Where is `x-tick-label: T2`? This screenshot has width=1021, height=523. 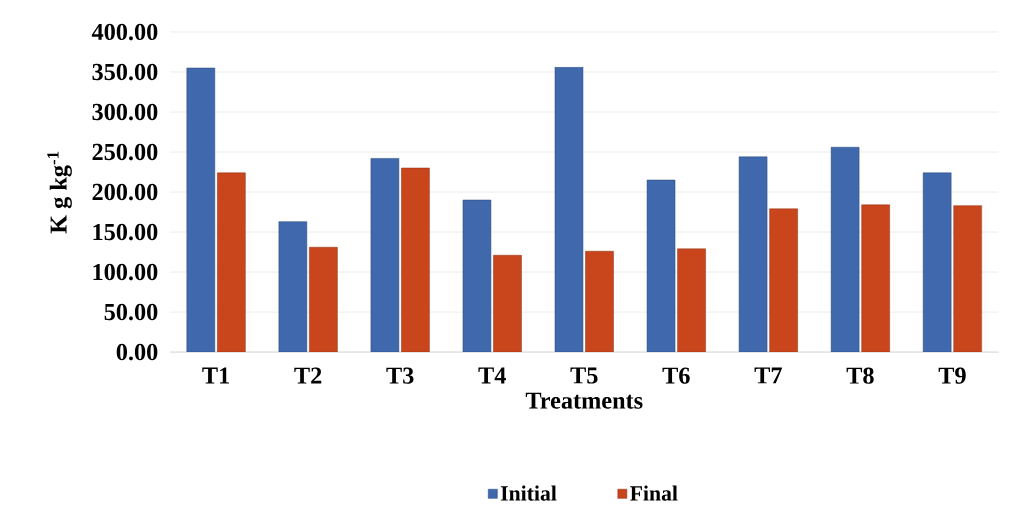
x-tick-label: T2 is located at coordinates (308, 375).